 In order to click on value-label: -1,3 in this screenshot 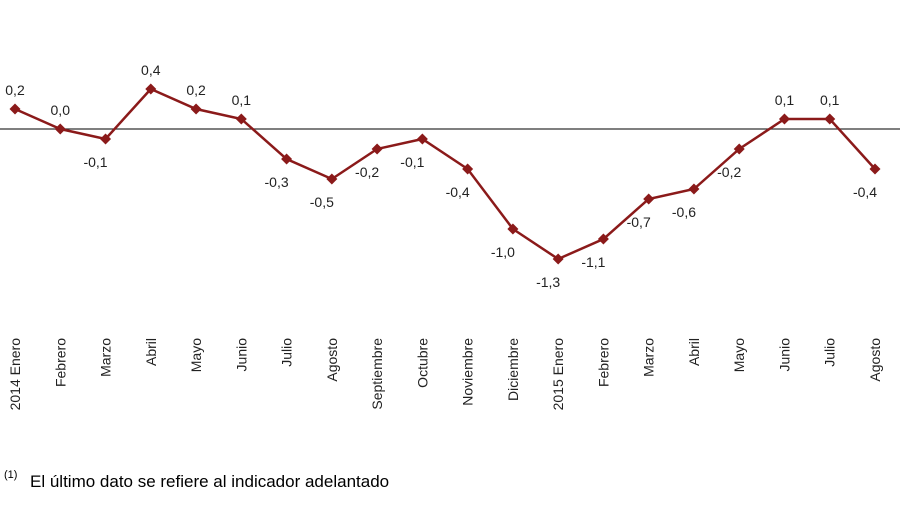, I will do `click(548, 282)`.